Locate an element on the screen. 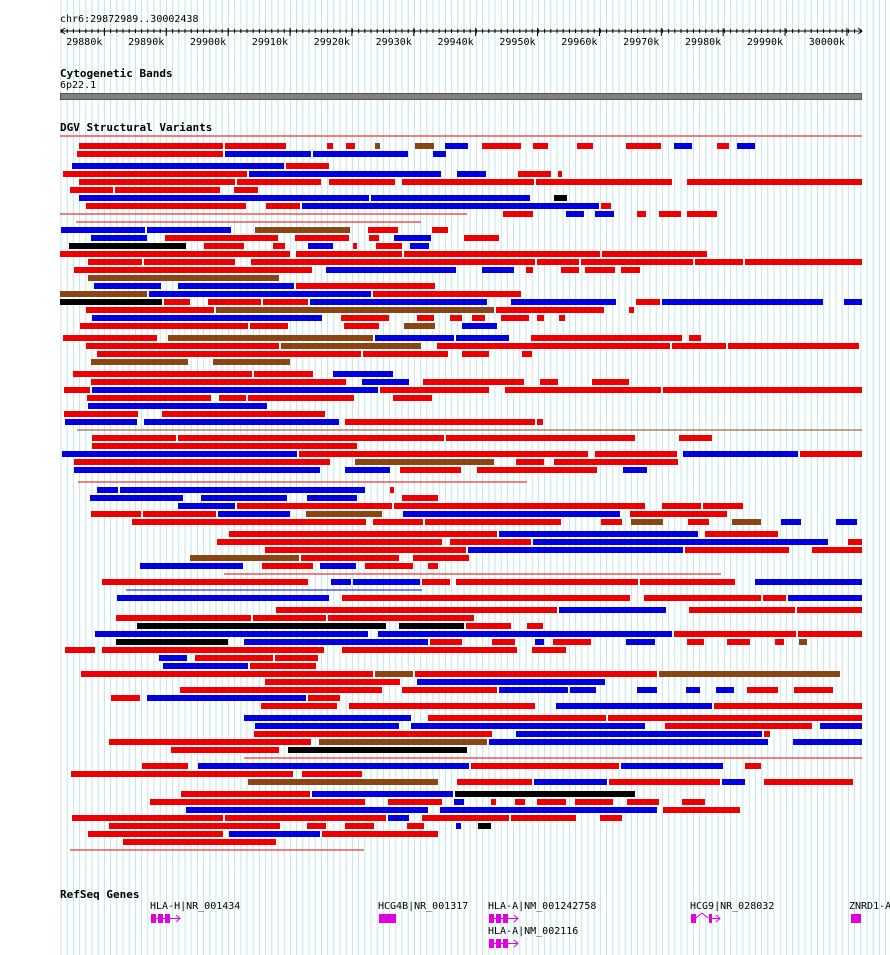 The image size is (890, 955). refseq-track-title: RefSeq Genes is located at coordinates (100, 894).